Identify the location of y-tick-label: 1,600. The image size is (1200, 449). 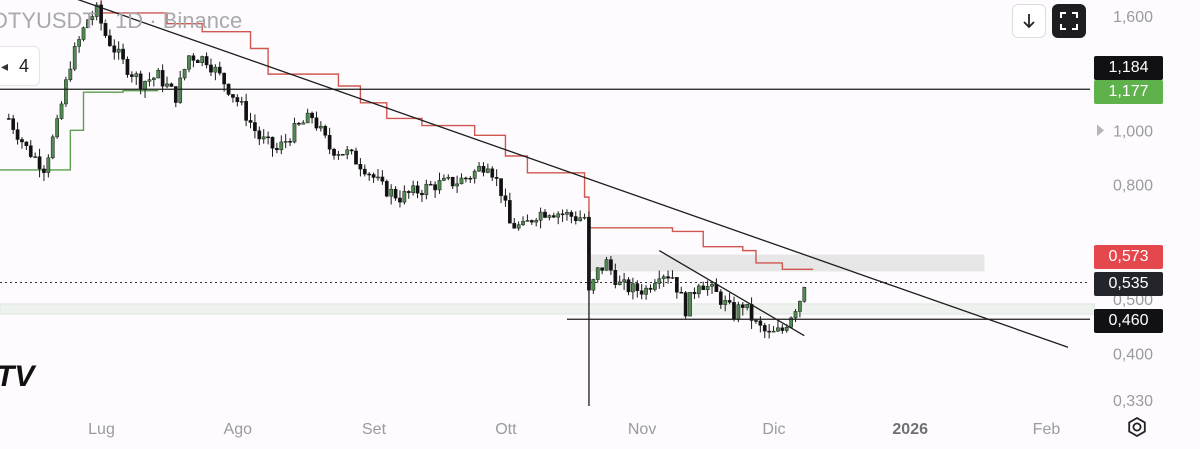
(1133, 17).